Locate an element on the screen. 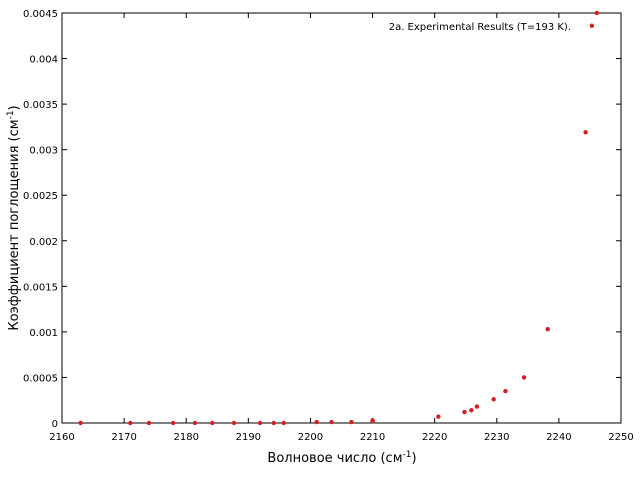 Image resolution: width=640 pixels, height=480 pixels. y-tick-label: 0.001 is located at coordinates (43, 333).